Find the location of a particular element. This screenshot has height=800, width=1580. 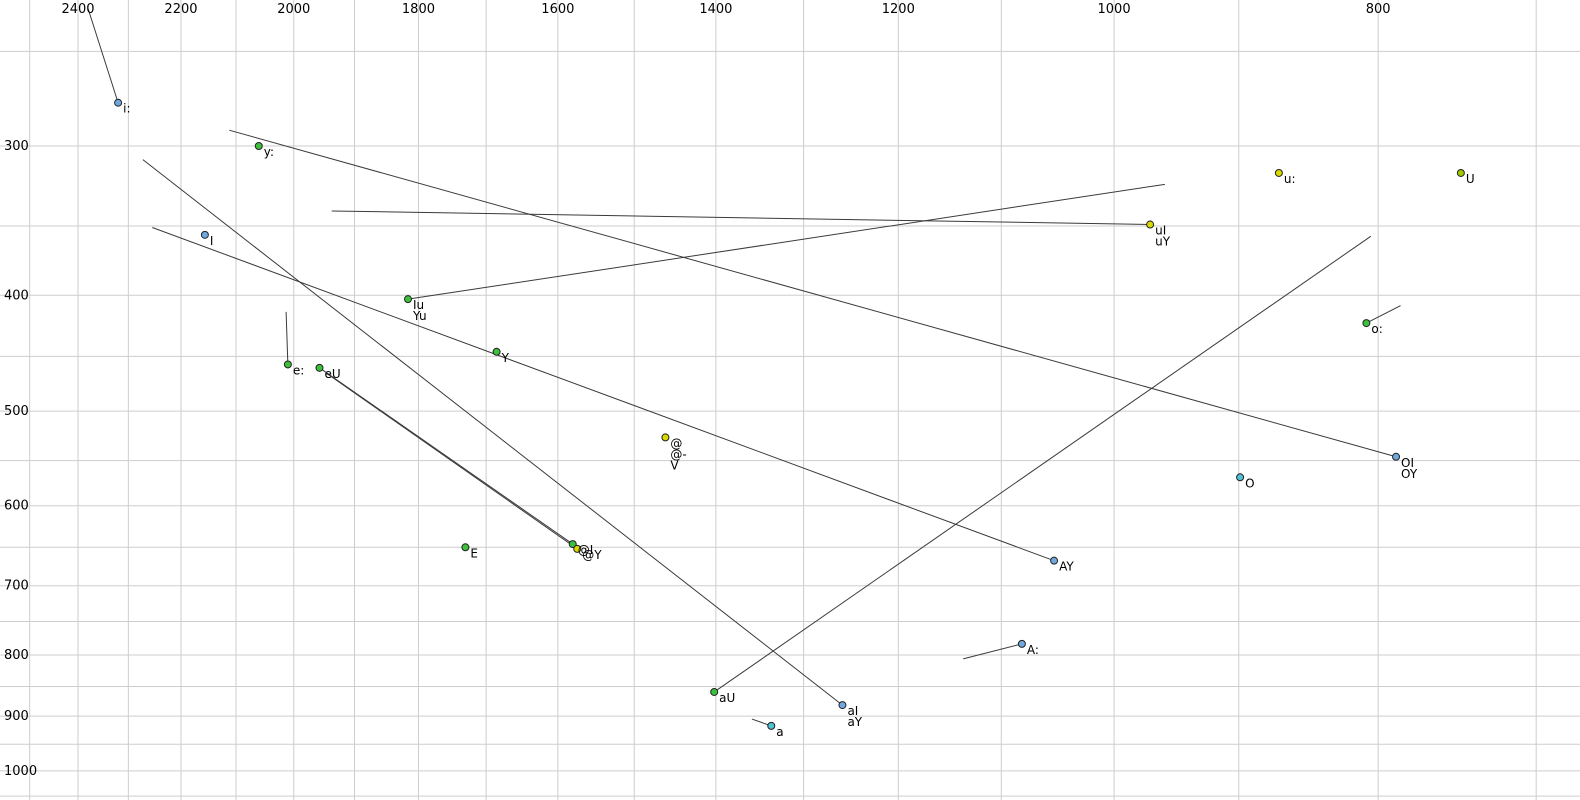

x-tick-label: 1800 is located at coordinates (418, 9).